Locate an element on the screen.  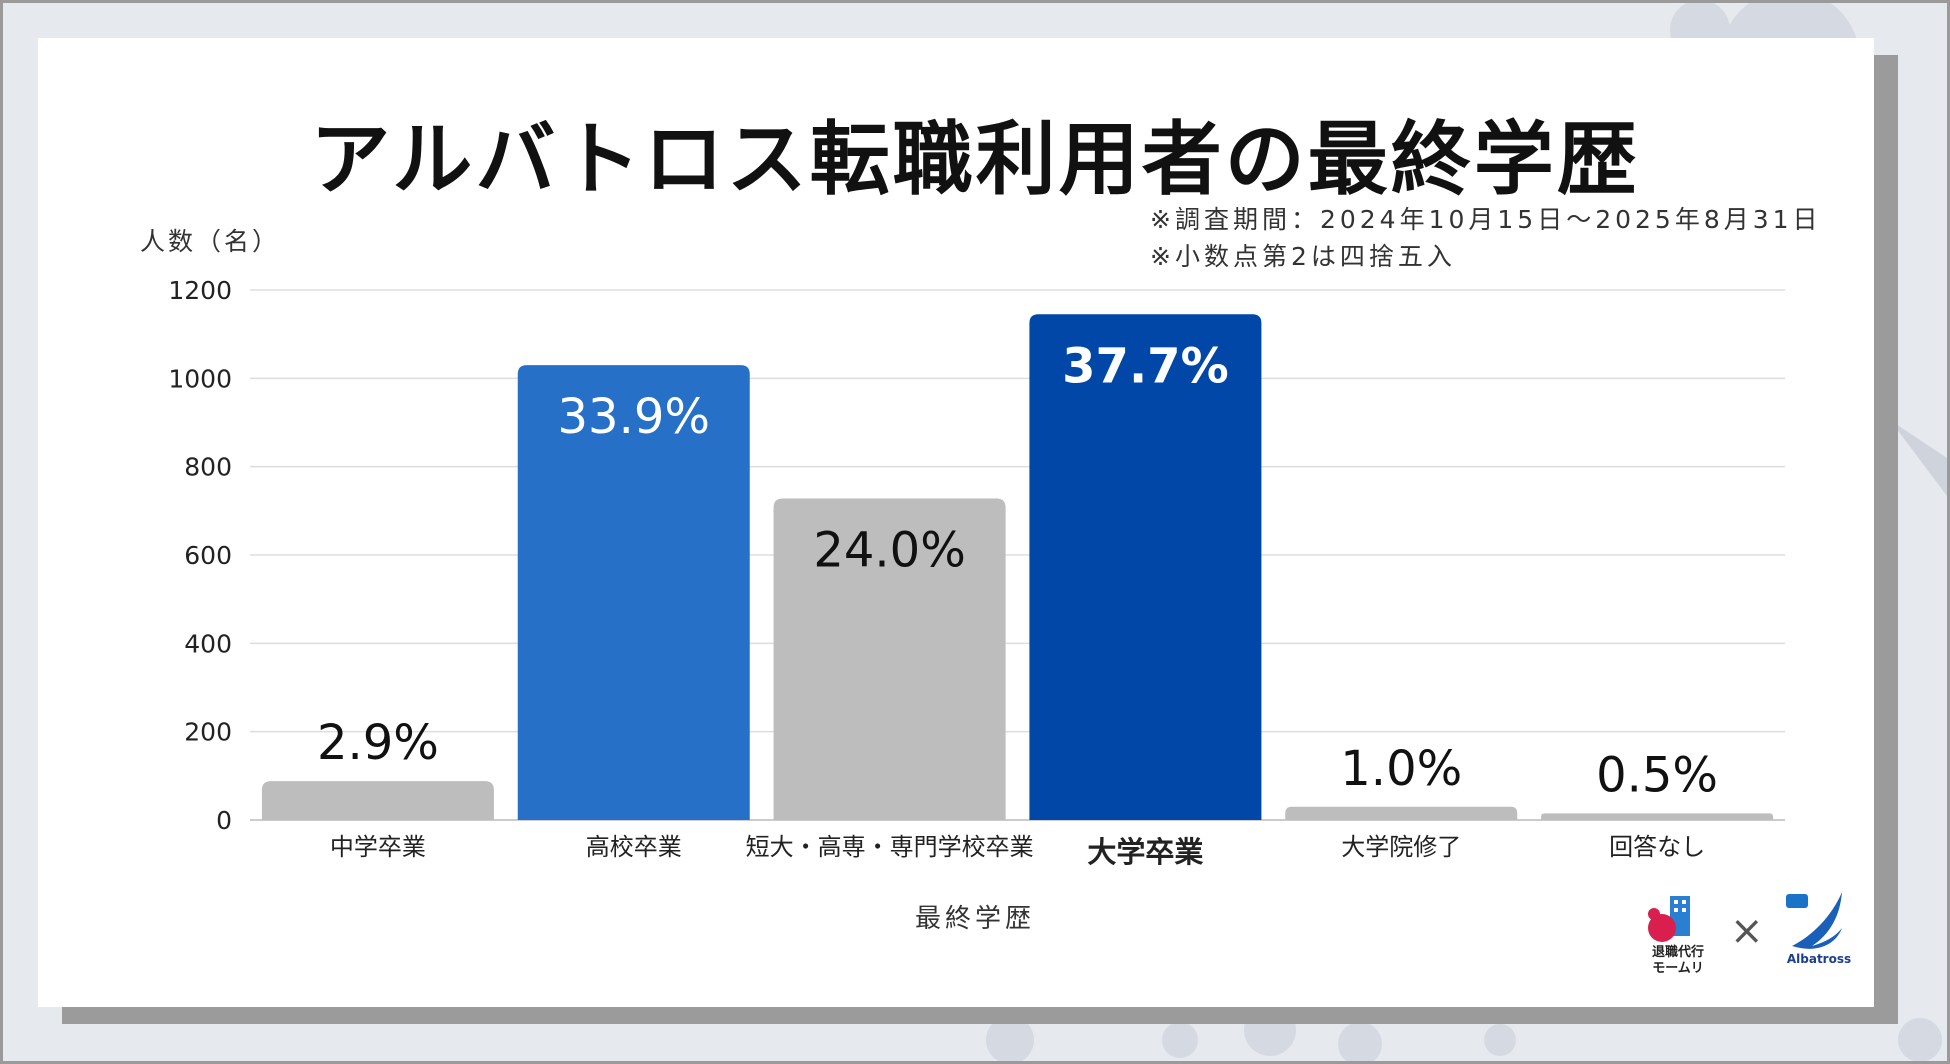
survey-period-note: ※調査期間：2024年10月15日〜2025年8月31日 is located at coordinates (1486, 219).